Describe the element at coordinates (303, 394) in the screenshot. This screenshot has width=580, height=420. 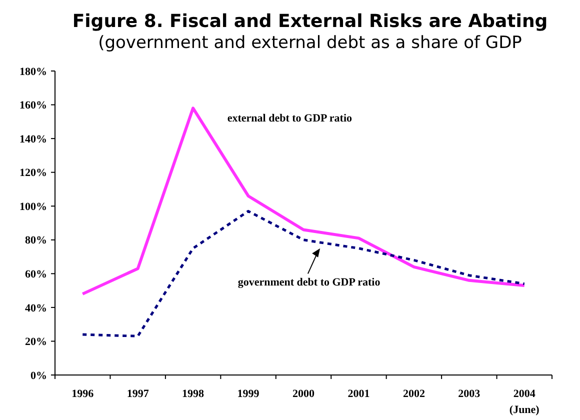
I see `x-tick-label: 2000` at that location.